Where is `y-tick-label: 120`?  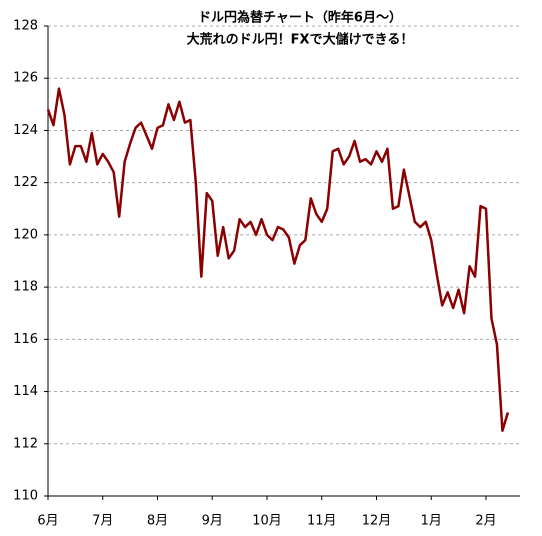 y-tick-label: 120 is located at coordinates (25, 234).